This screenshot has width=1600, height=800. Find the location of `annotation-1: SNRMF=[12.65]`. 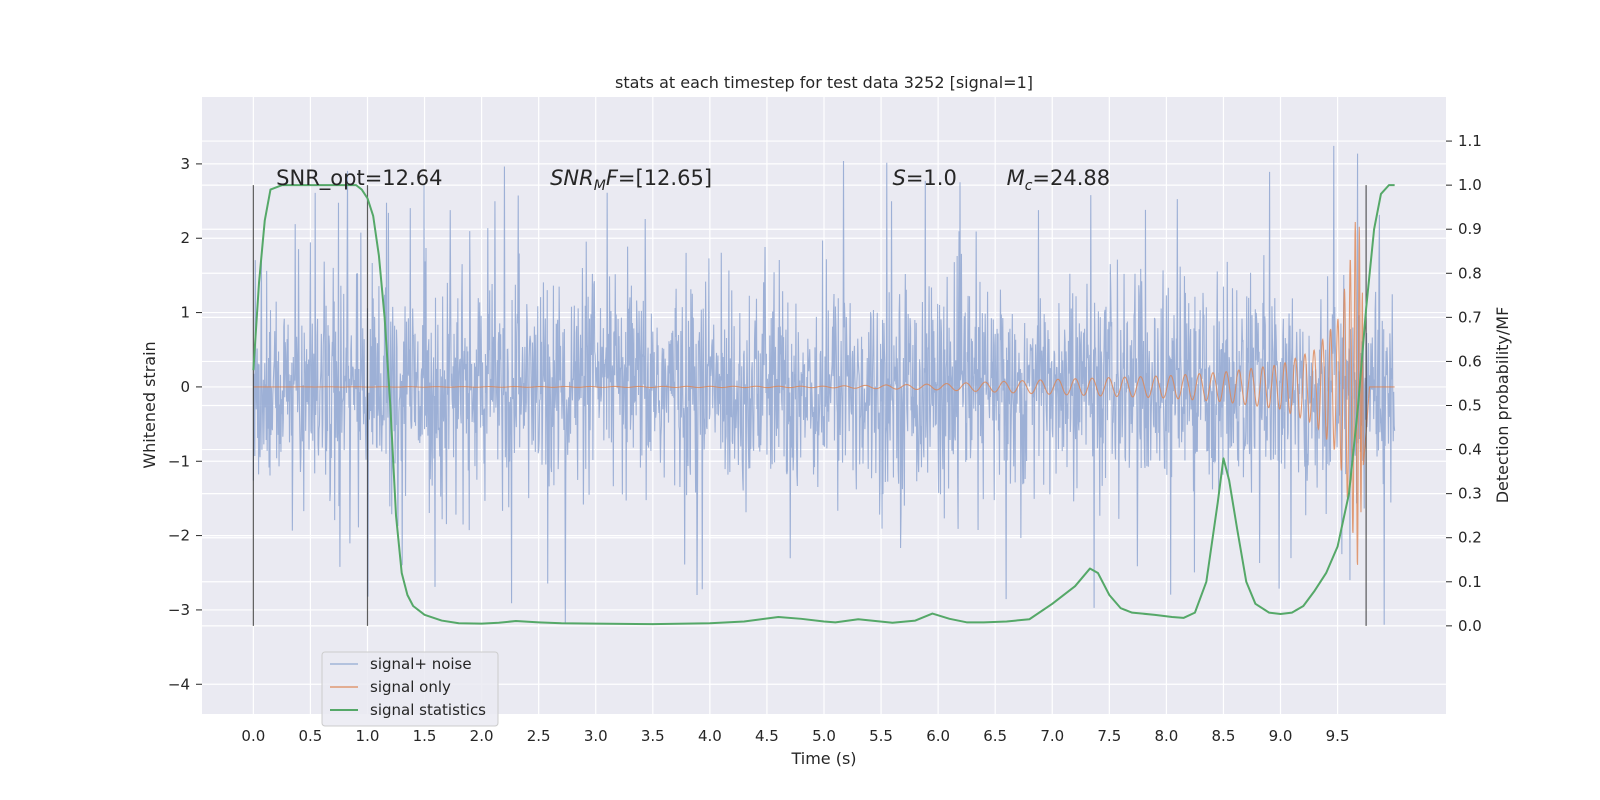

annotation-1: SNRMF=[12.65] is located at coordinates (631, 180).